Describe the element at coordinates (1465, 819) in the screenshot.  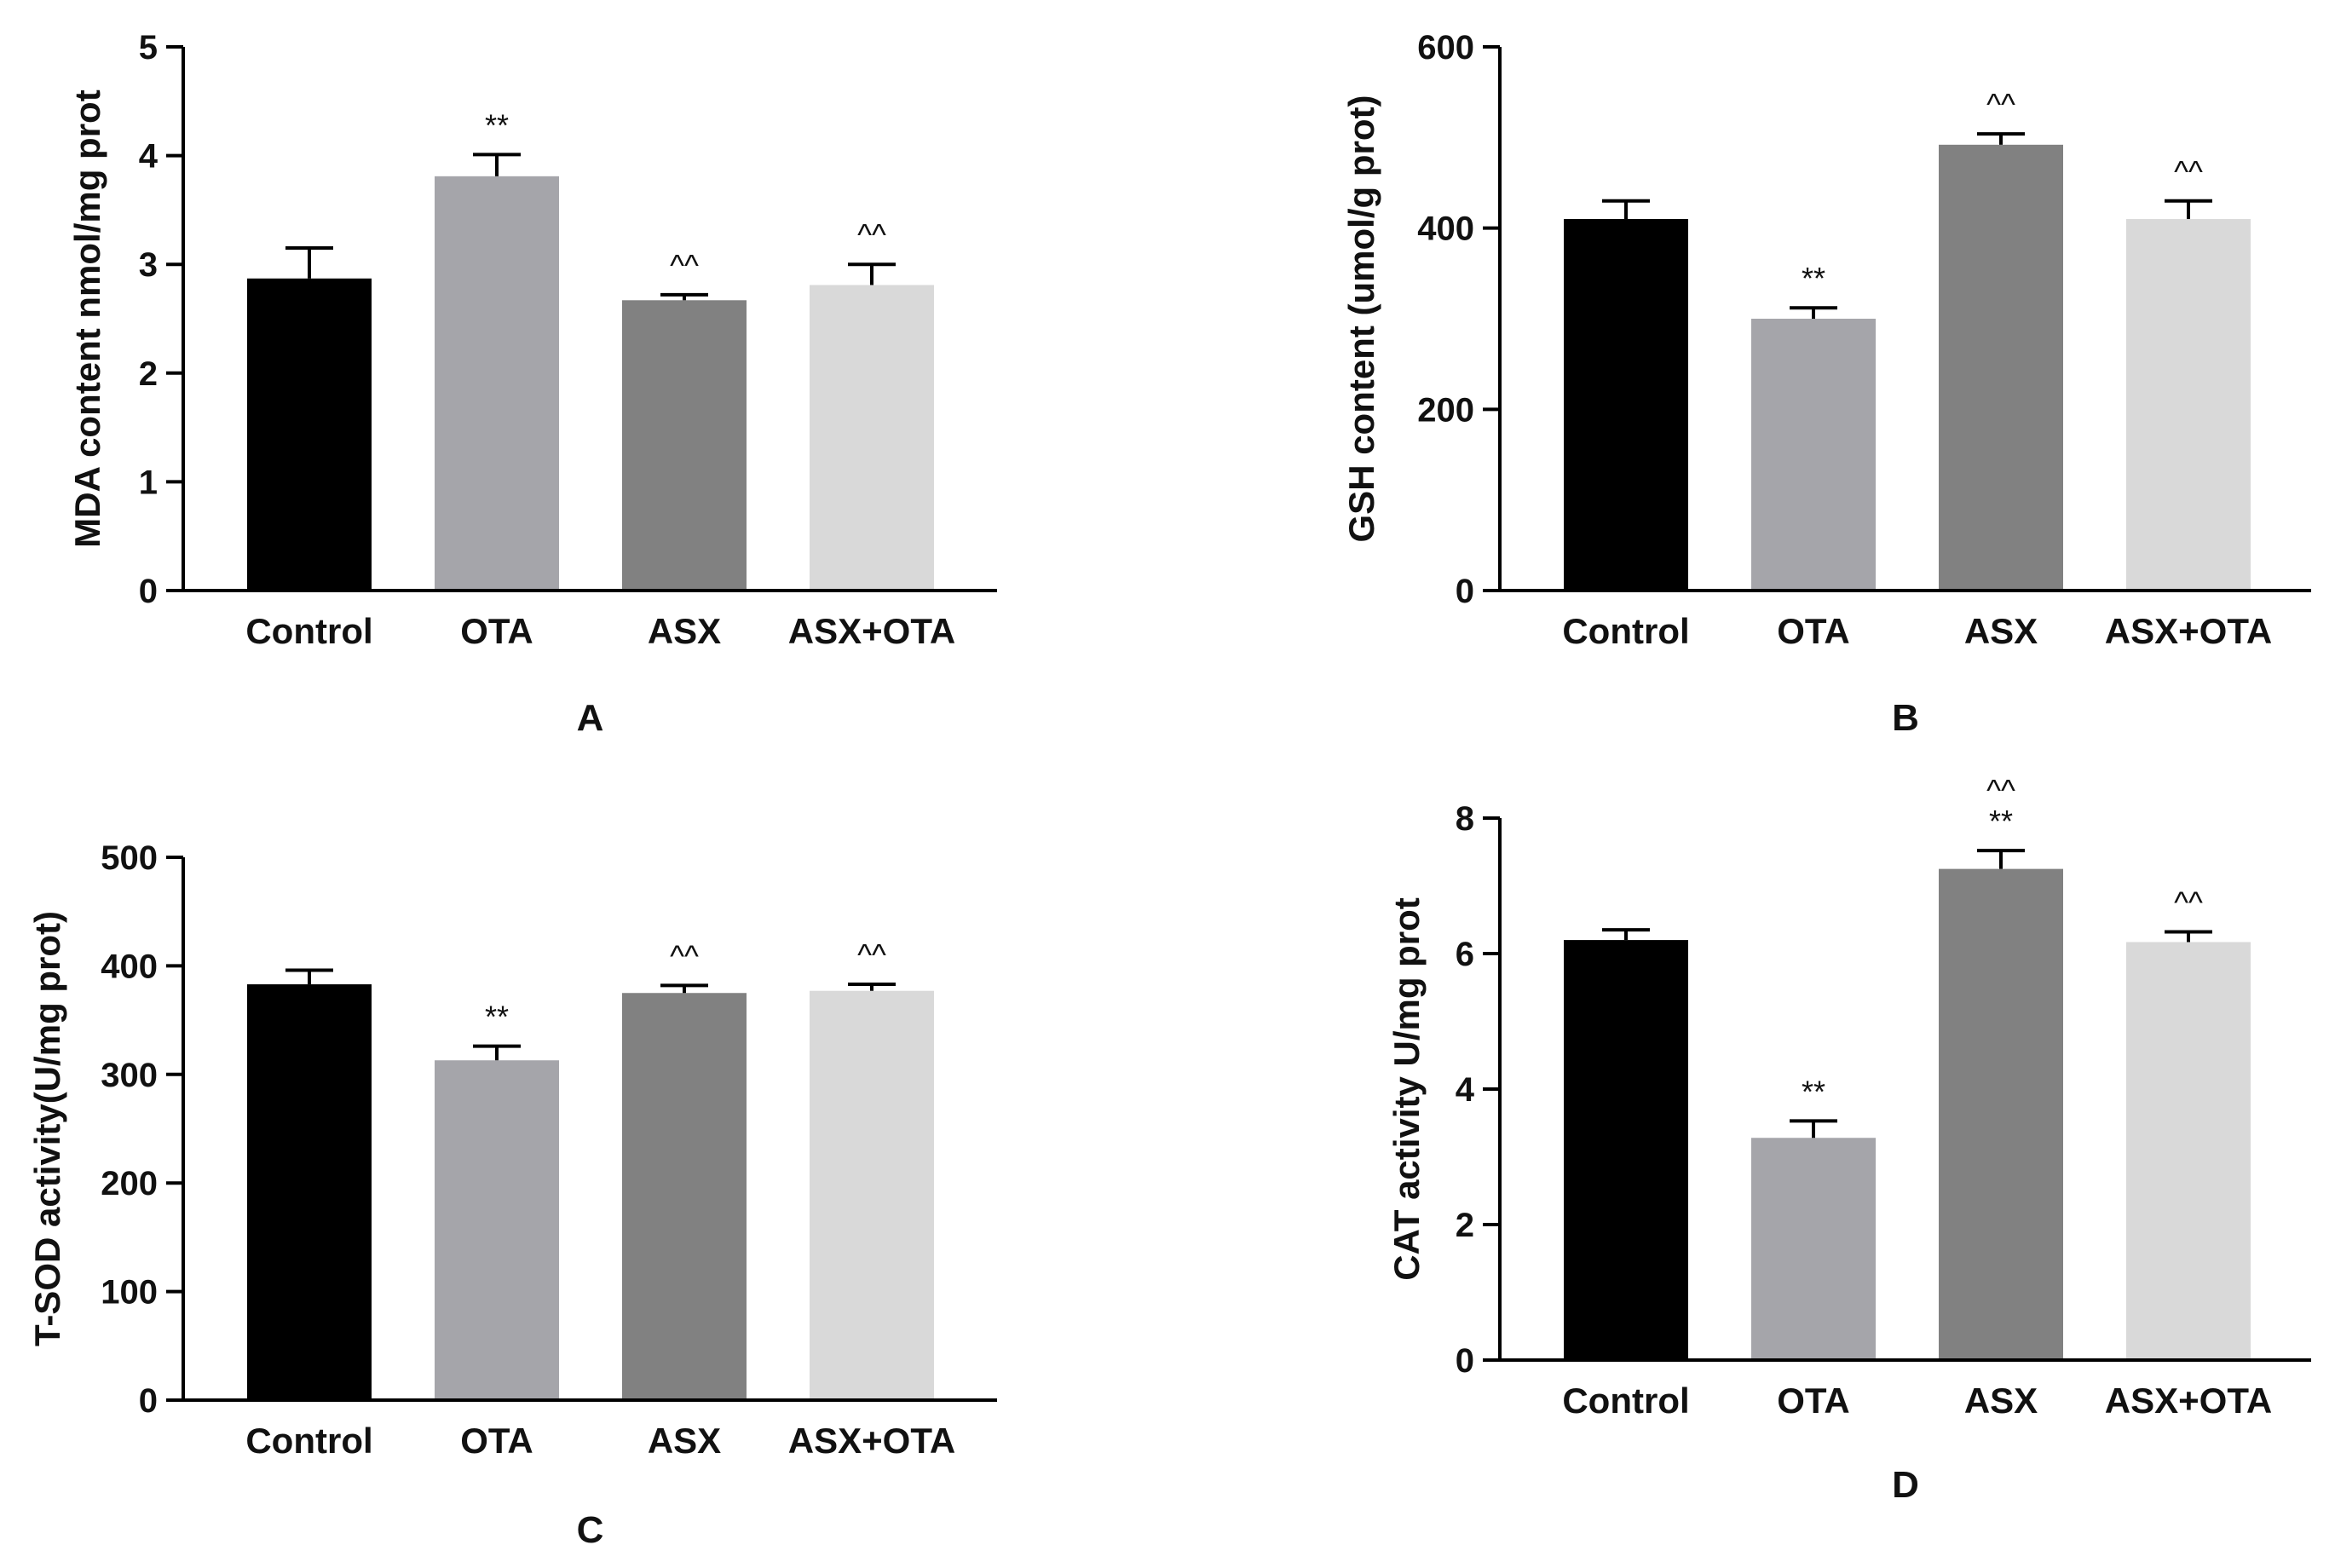
I see `y-tick-label: 8` at that location.